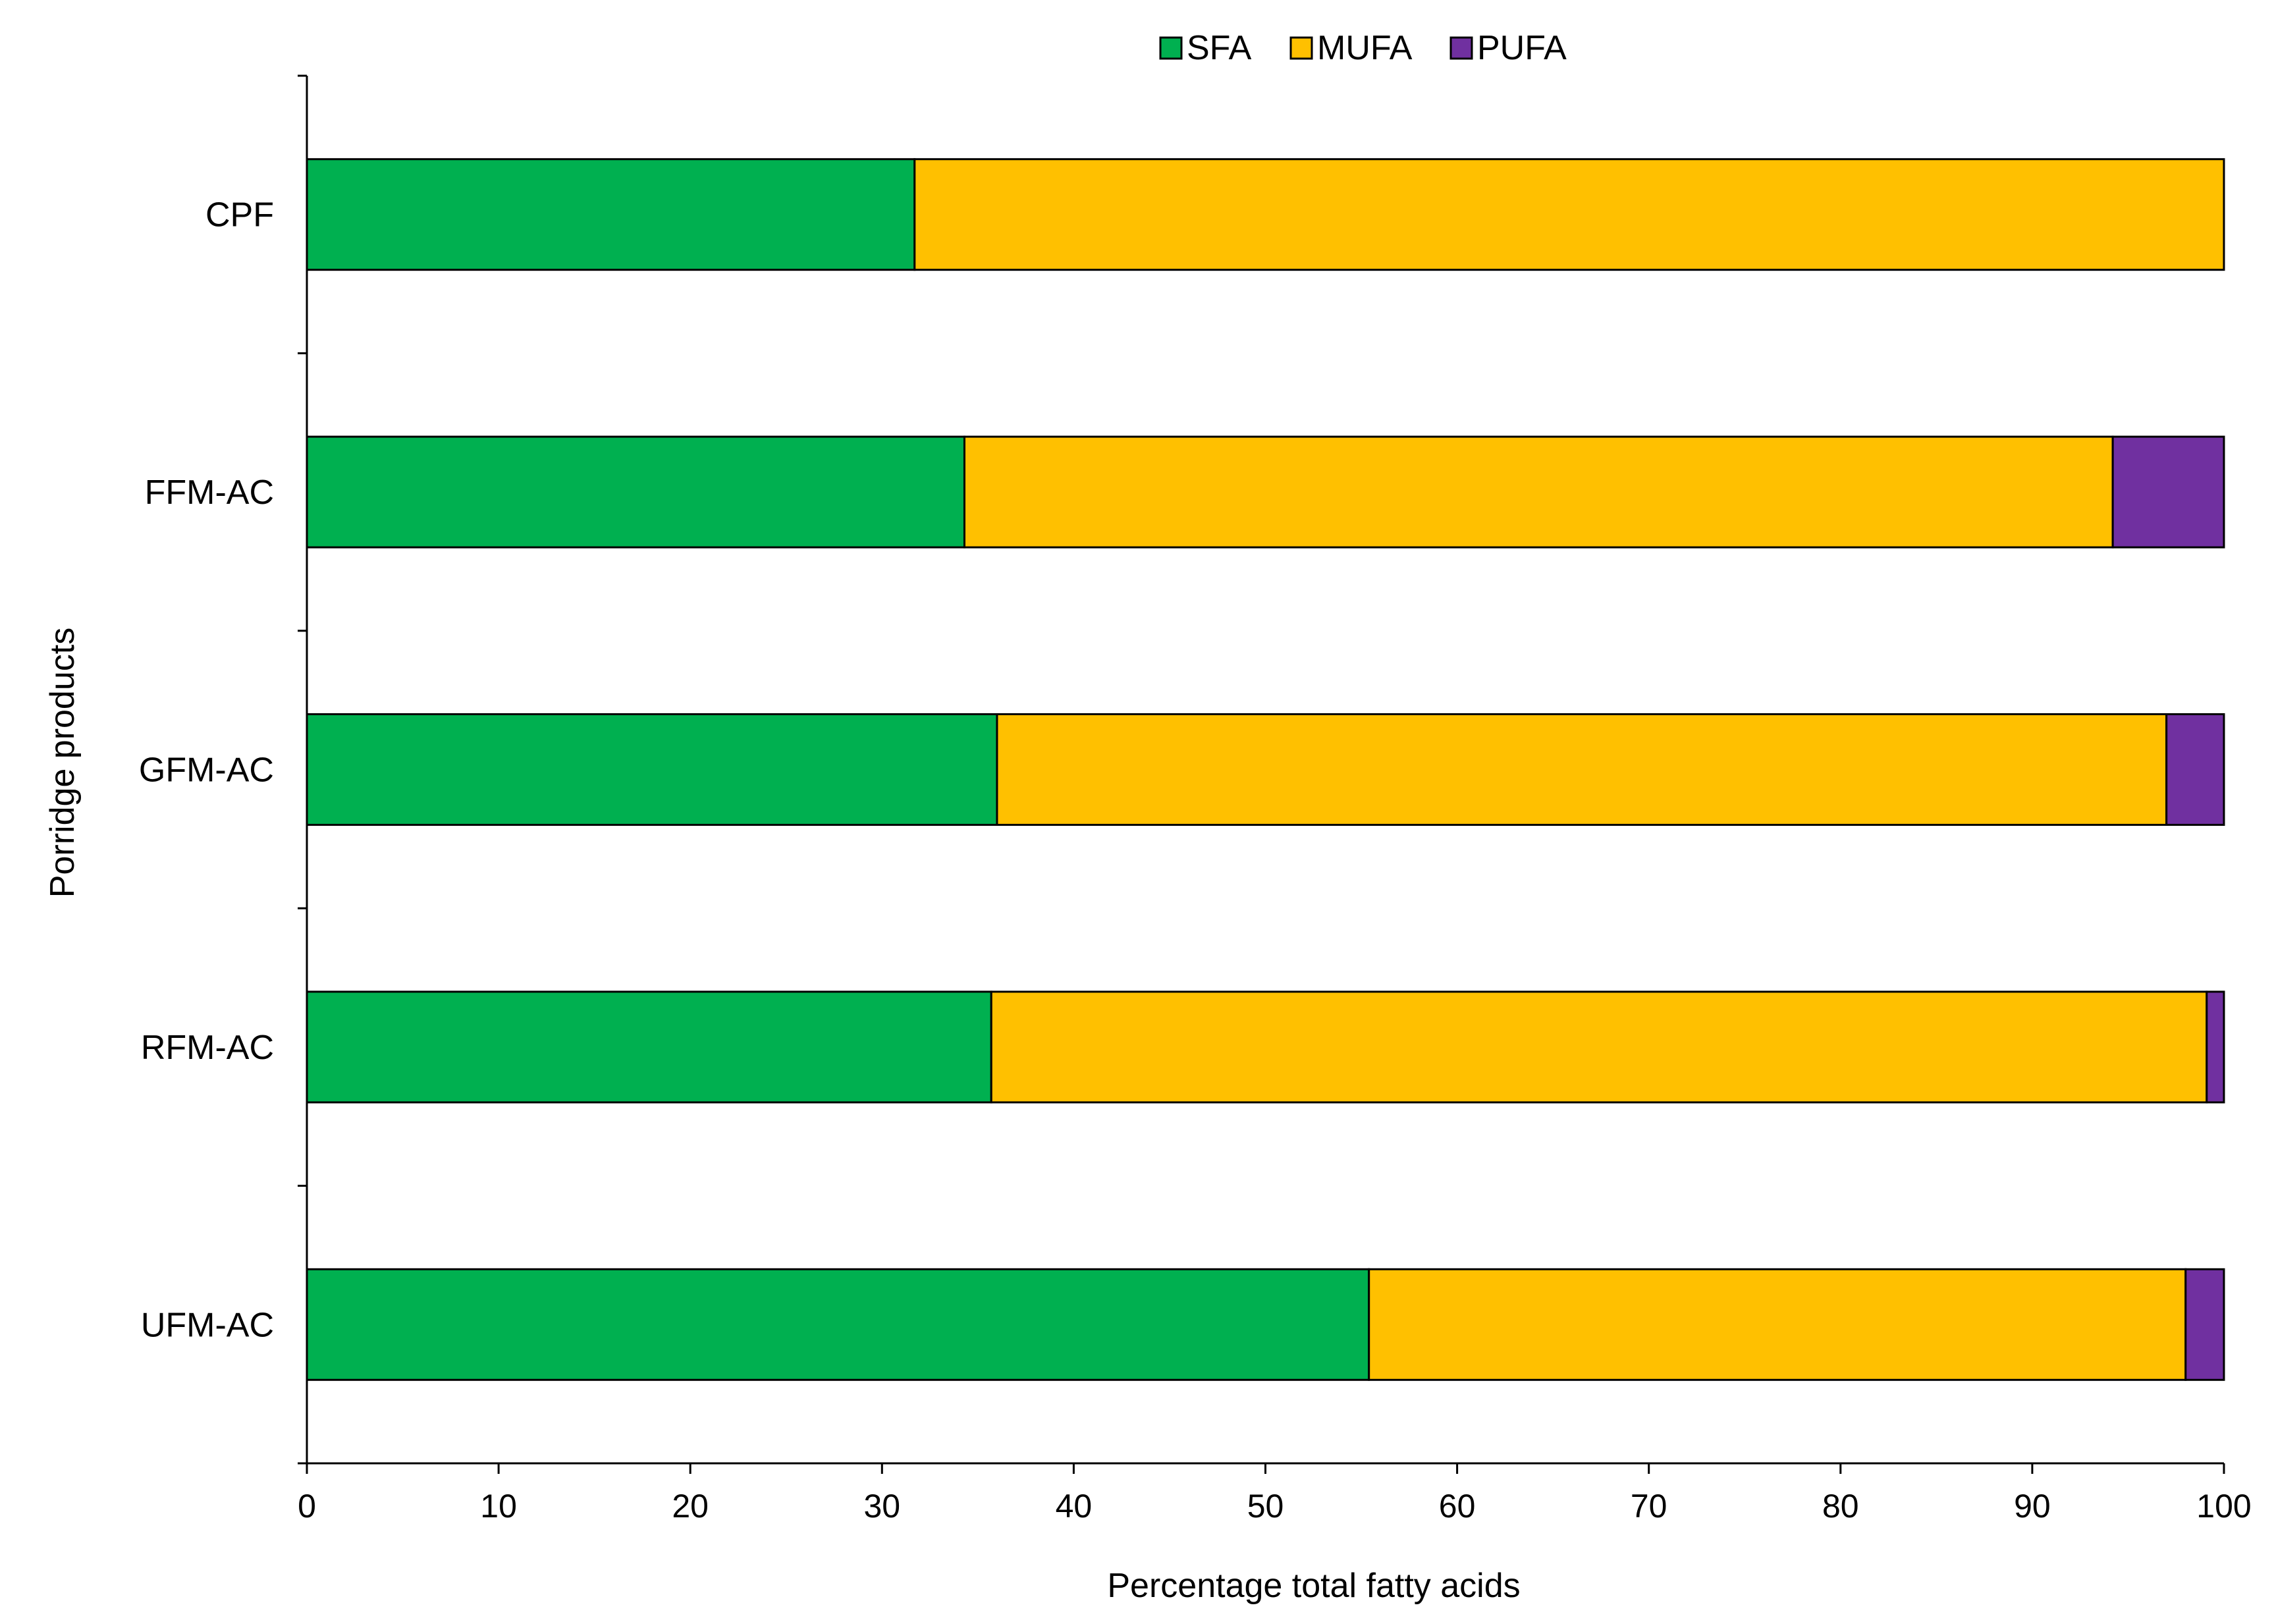 The height and width of the screenshot is (1624, 2274). Describe the element at coordinates (2204, 1324) in the screenshot. I see `bar-pufa-ufm-ac` at that location.